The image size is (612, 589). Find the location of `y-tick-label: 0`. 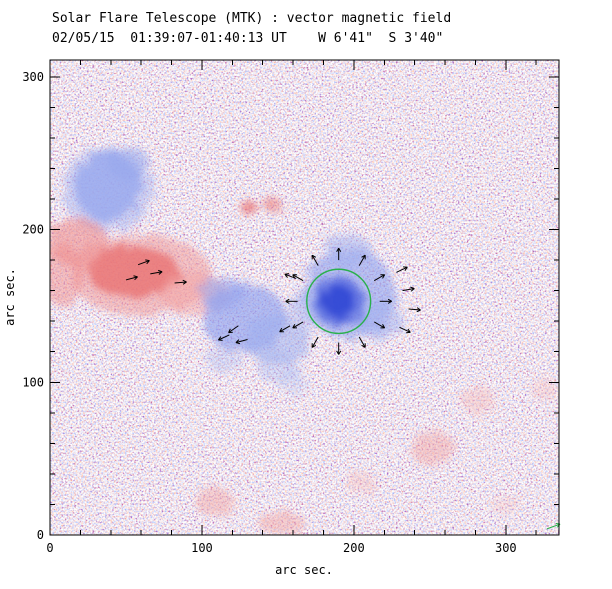

y-tick-label: 0 is located at coordinates (40, 535).